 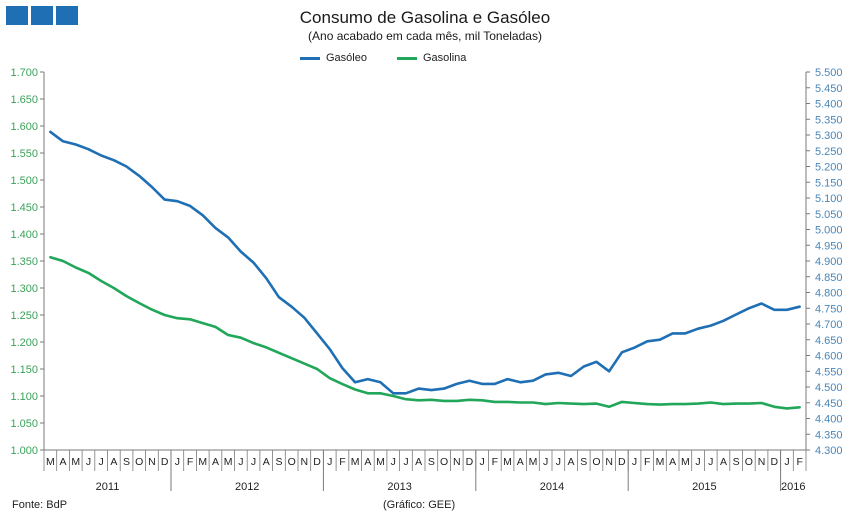 I want to click on right-tick-label: 4.600, so click(x=829, y=357).